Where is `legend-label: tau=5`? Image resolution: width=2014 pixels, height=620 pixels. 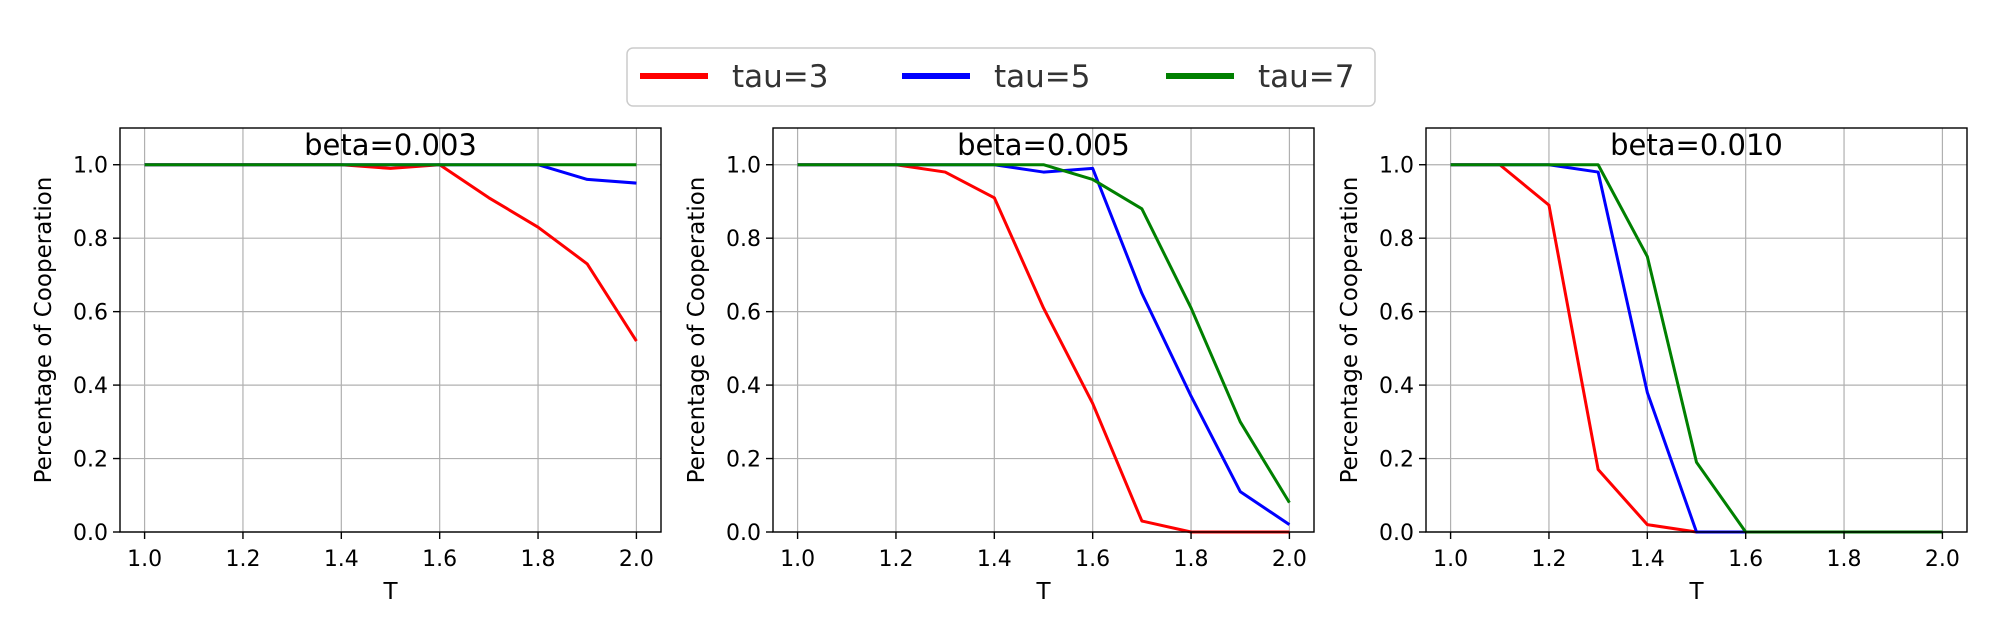
legend-label: tau=5 is located at coordinates (1042, 77).